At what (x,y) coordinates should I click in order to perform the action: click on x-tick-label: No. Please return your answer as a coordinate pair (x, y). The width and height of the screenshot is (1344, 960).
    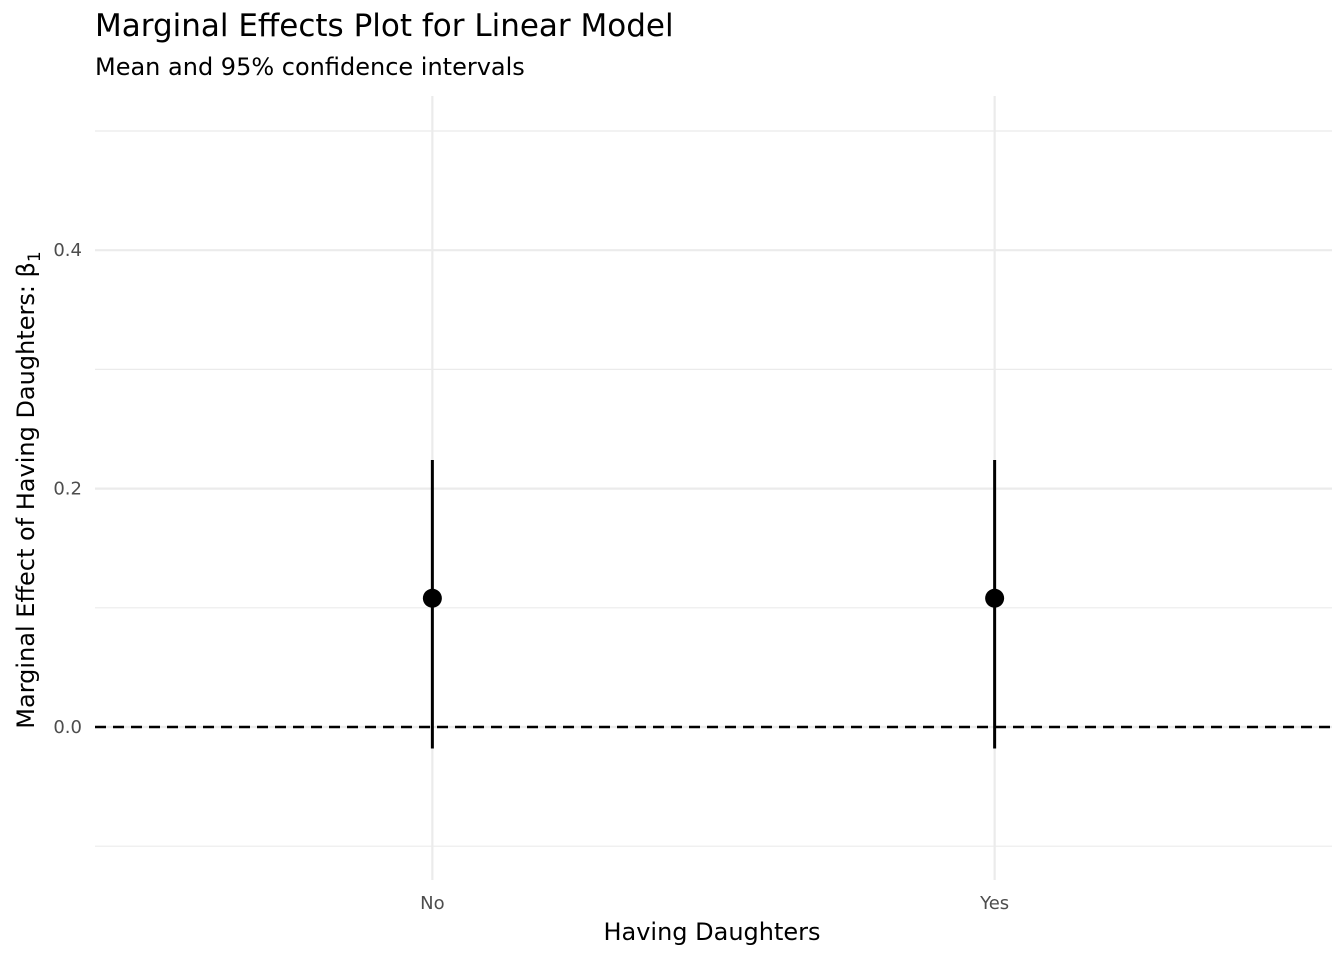
    Looking at the image, I should click on (432, 903).